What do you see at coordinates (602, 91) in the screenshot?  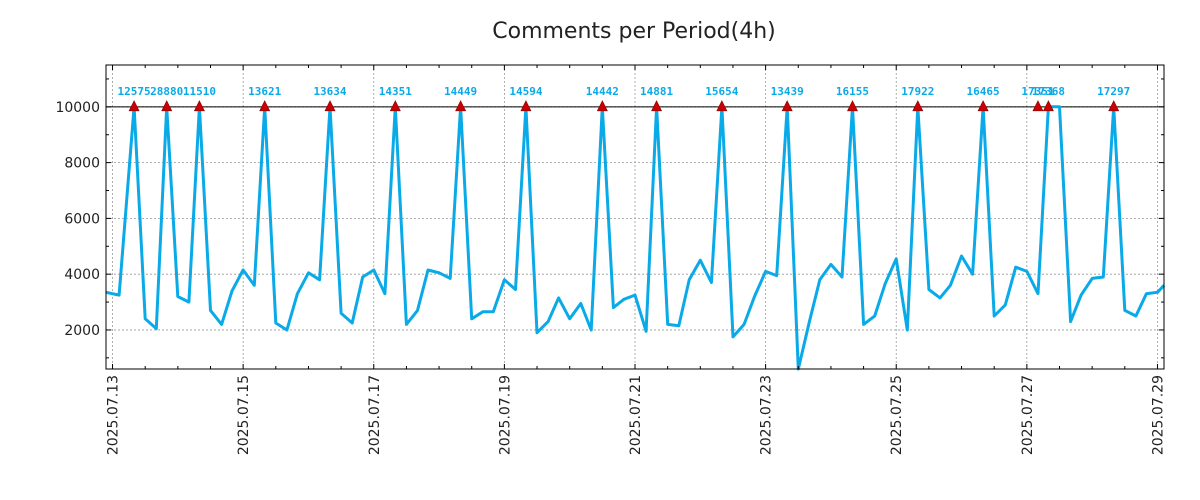 I see `peak-label: 14442` at bounding box center [602, 91].